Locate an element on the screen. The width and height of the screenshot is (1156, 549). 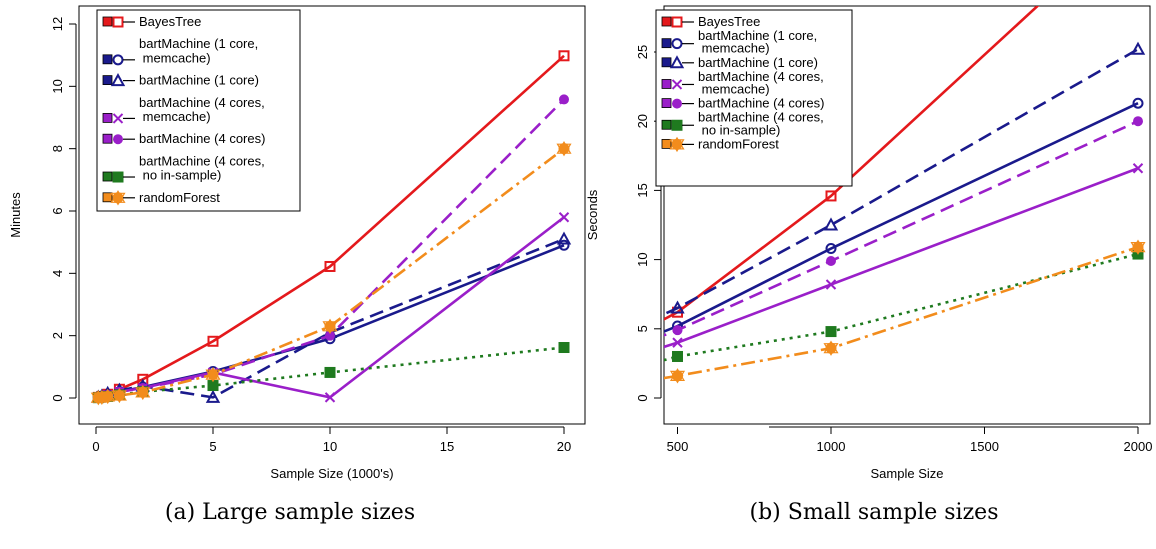
x-tick-label: 15 is located at coordinates (447, 446).